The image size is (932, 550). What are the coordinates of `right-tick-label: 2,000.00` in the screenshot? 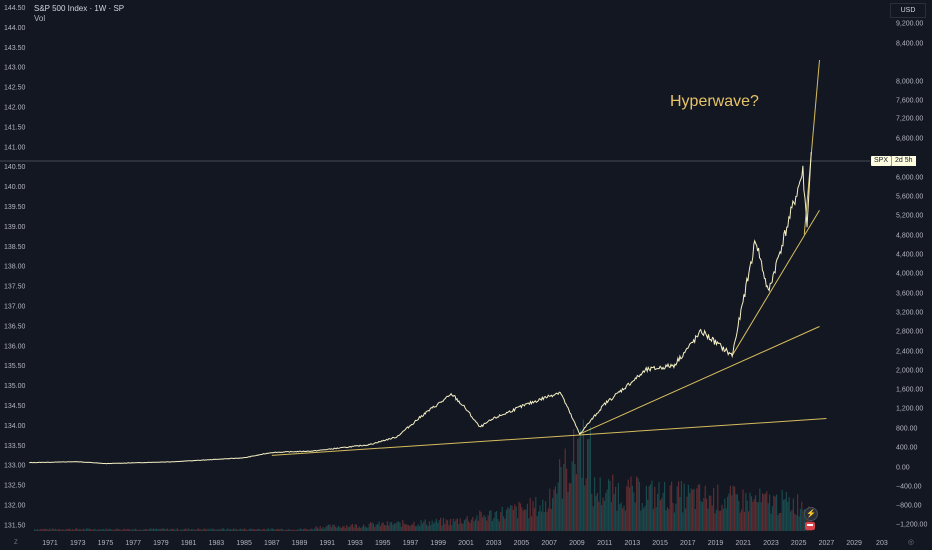 It's located at (909, 371).